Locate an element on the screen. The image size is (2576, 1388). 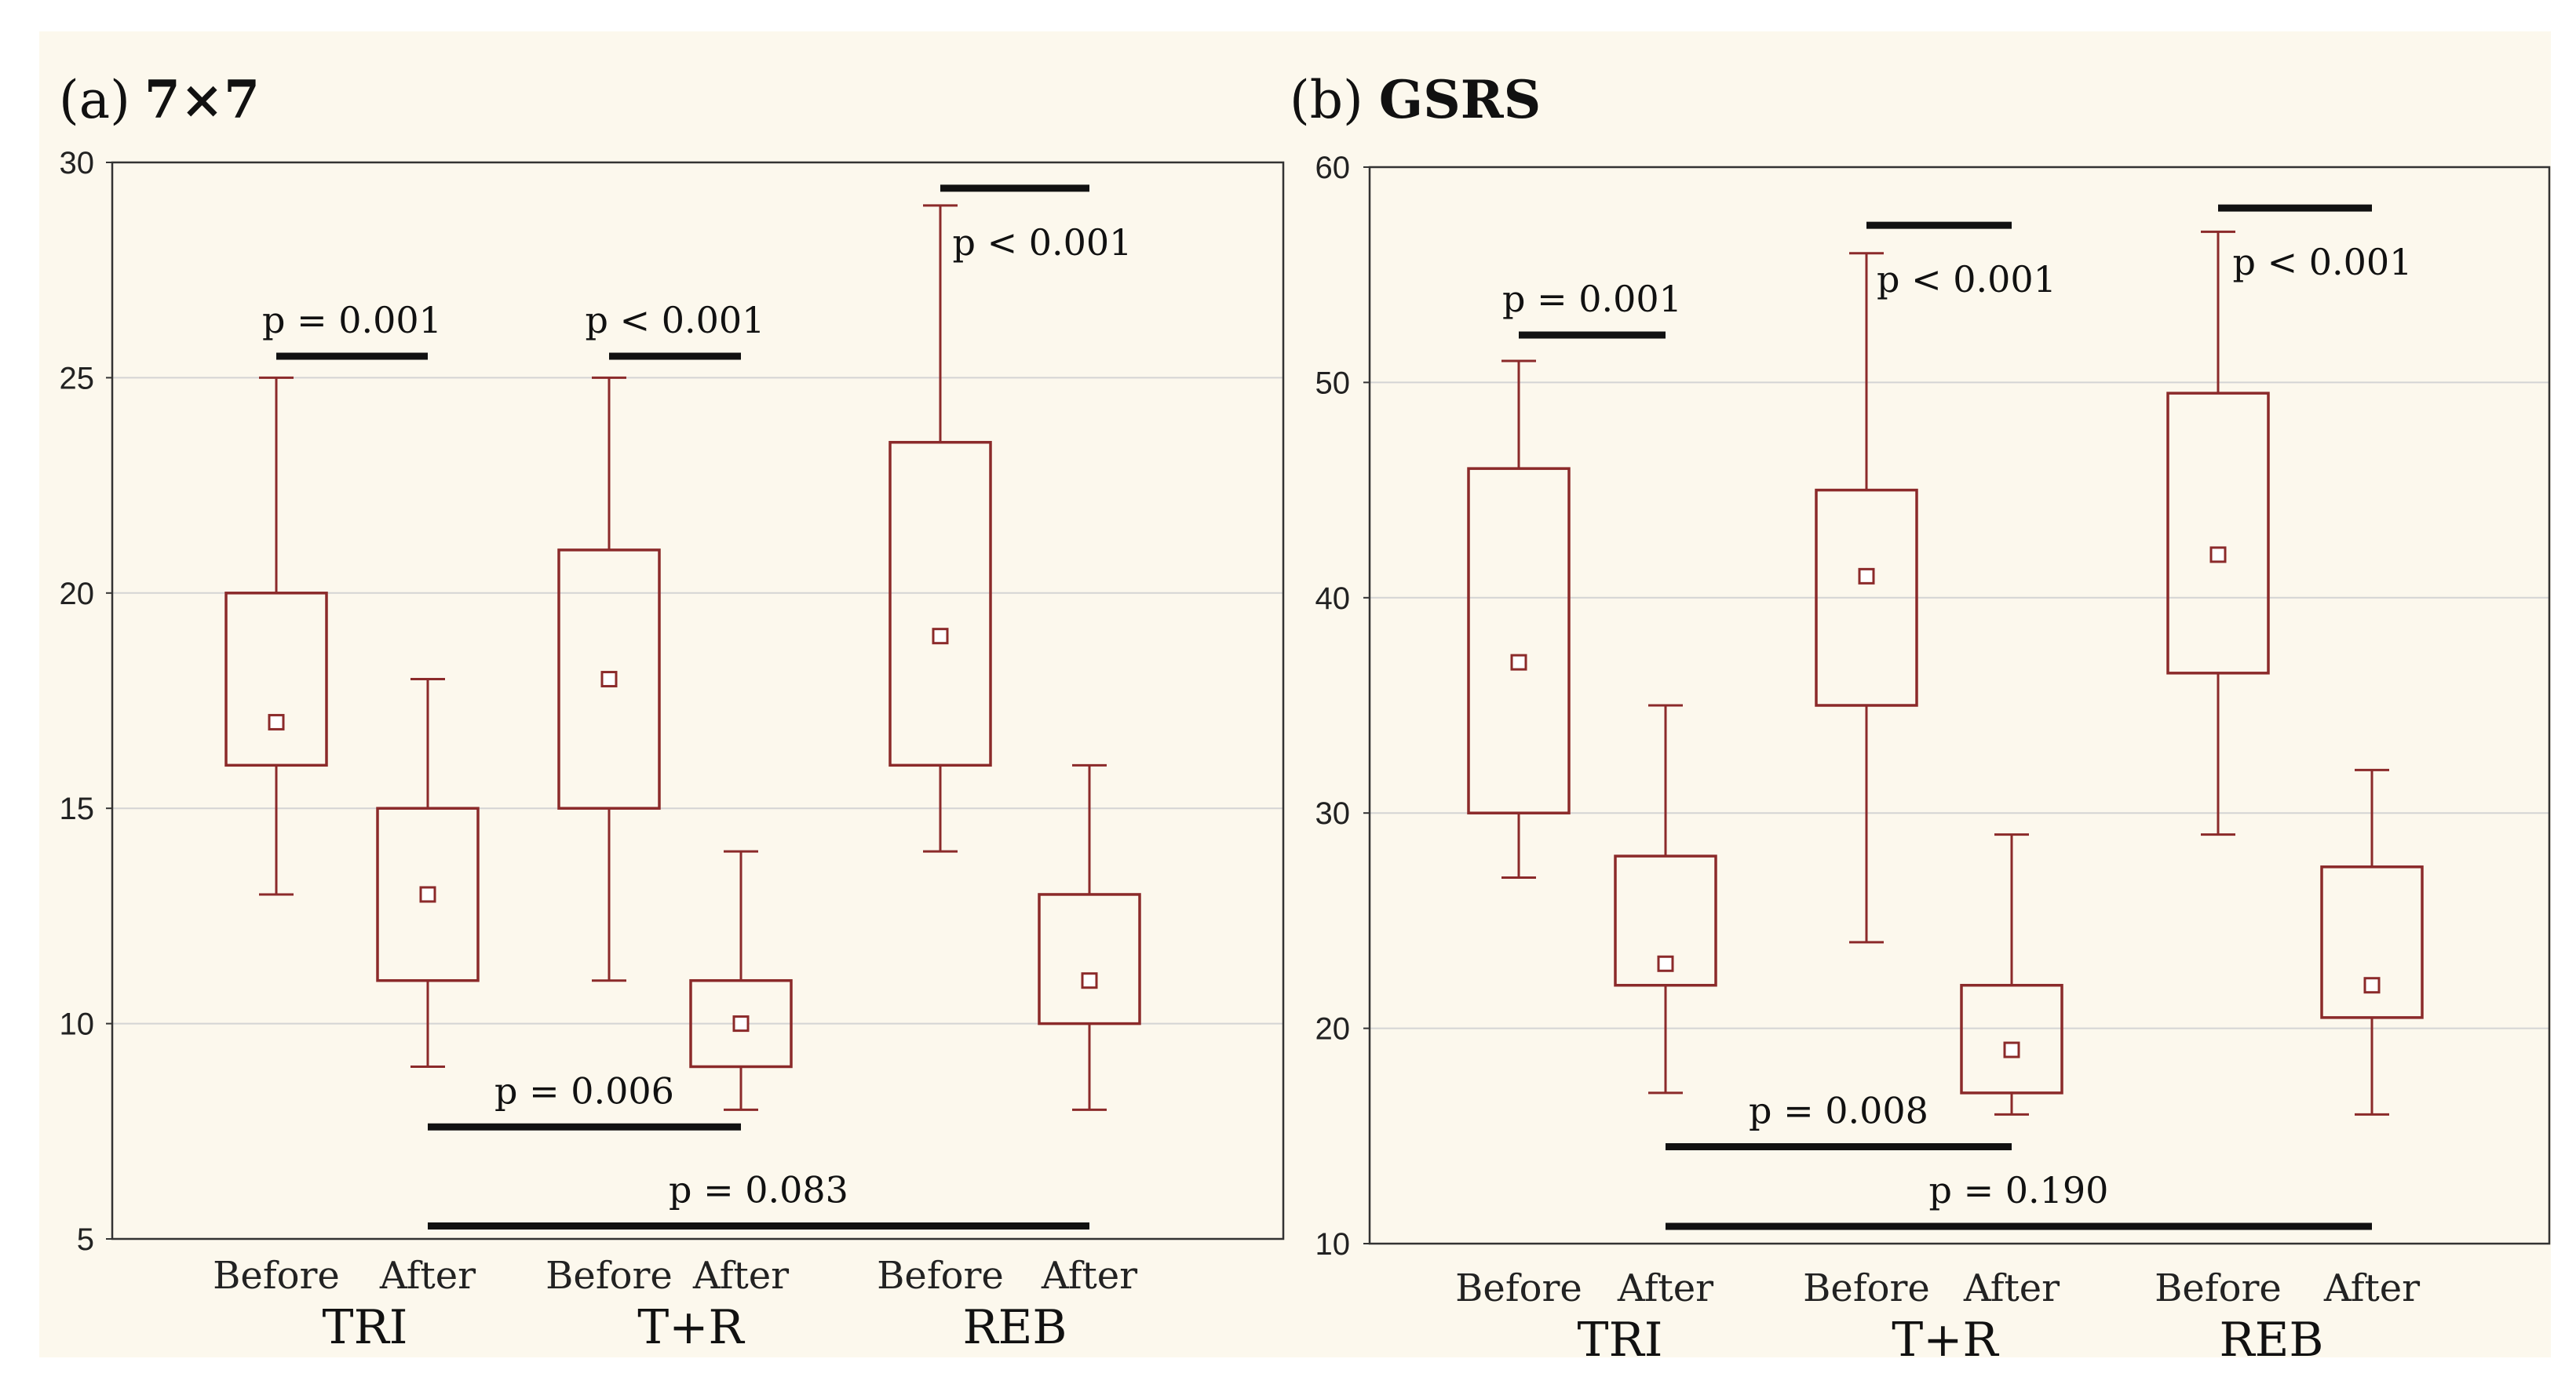
p-value-label: p = 0.083 is located at coordinates (758, 1190).